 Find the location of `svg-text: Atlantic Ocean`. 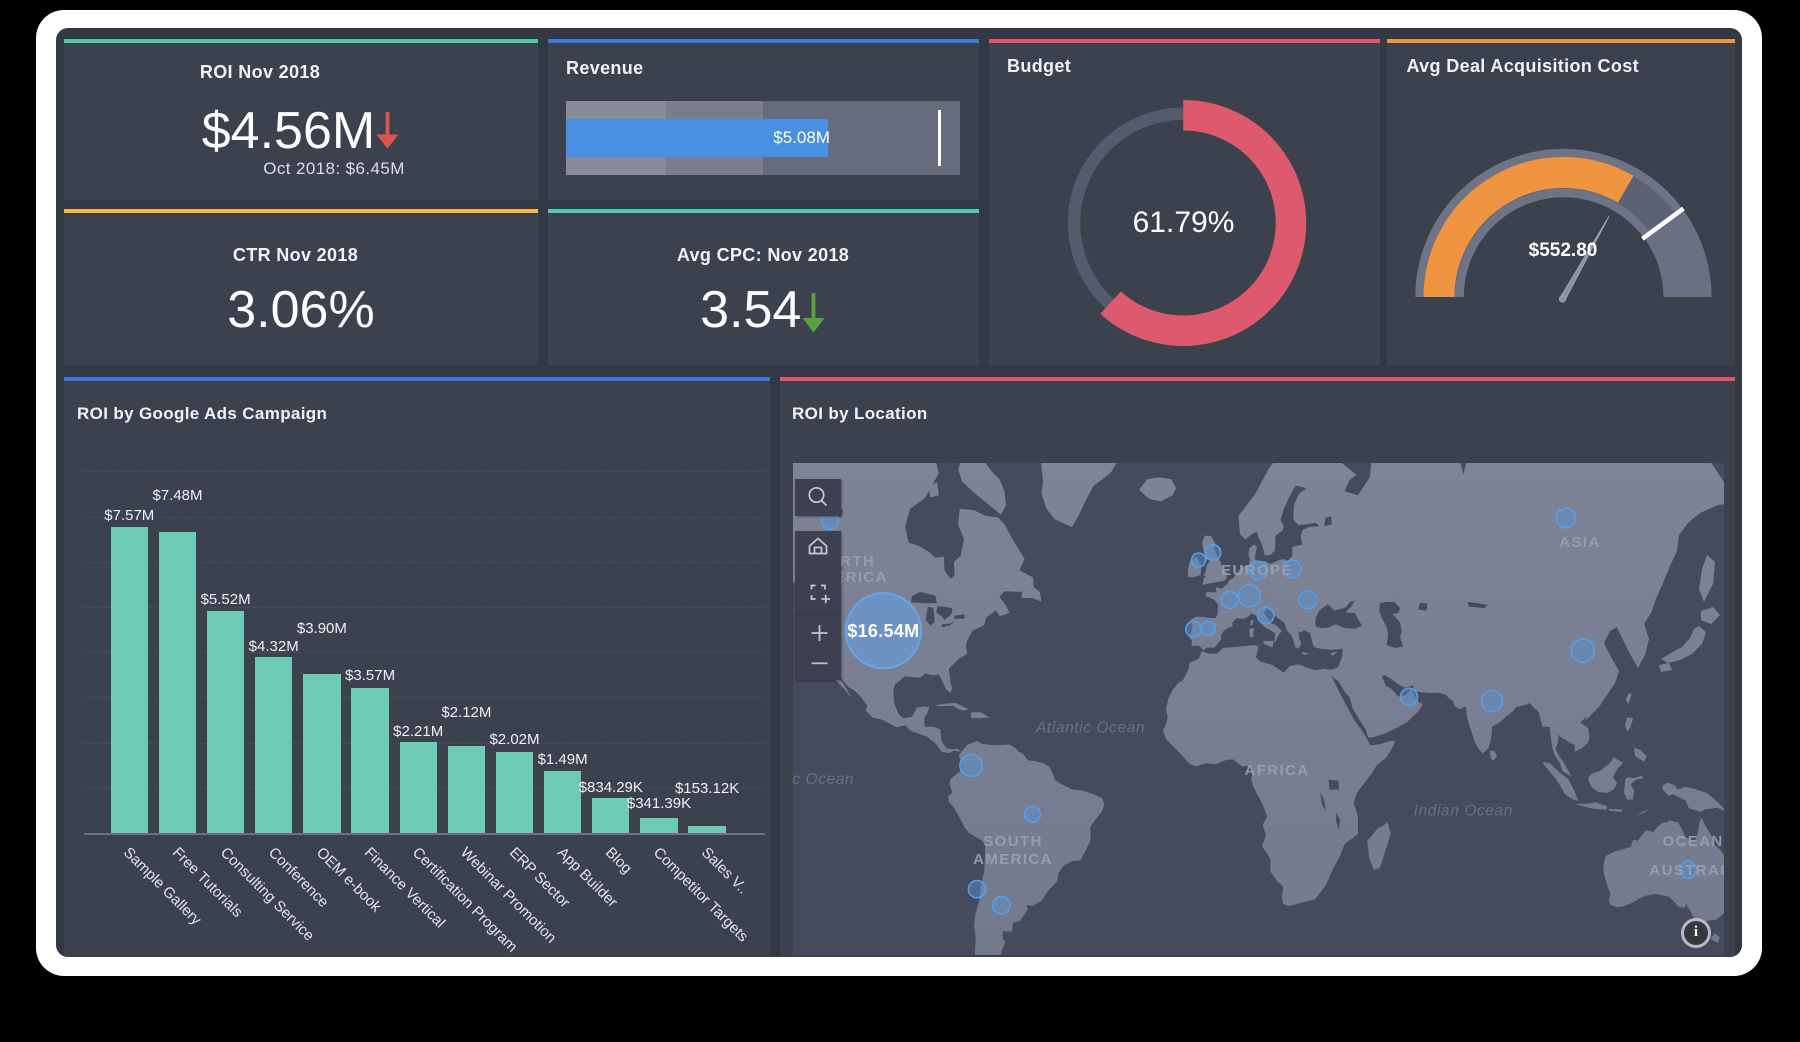

svg-text: Atlantic Ocean is located at coordinates (1090, 728).